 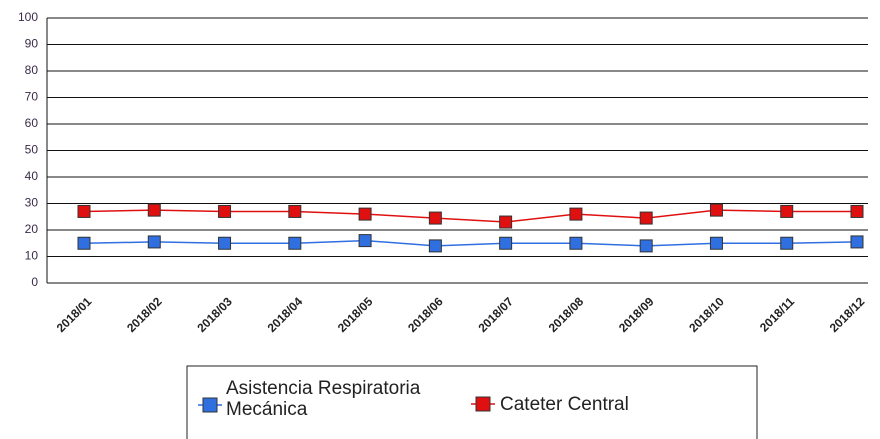 I want to click on x-tick-label: 2018/01, so click(x=74, y=314).